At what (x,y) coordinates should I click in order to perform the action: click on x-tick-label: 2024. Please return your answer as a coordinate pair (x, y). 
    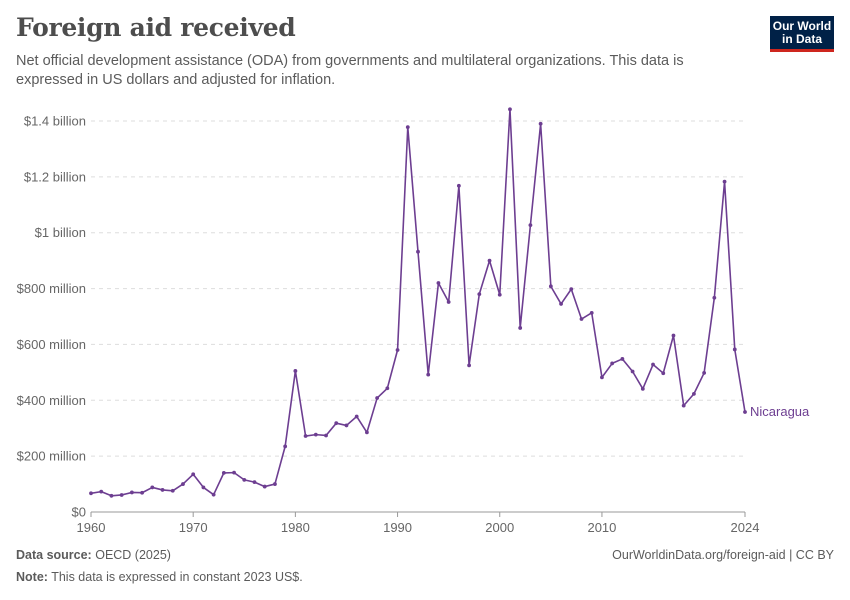
    Looking at the image, I should click on (745, 527).